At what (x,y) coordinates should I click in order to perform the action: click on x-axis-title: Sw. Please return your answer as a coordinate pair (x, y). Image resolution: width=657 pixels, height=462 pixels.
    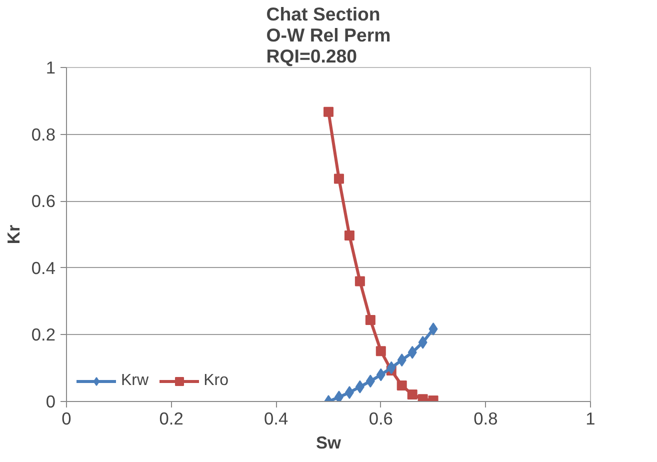
    Looking at the image, I should click on (329, 442).